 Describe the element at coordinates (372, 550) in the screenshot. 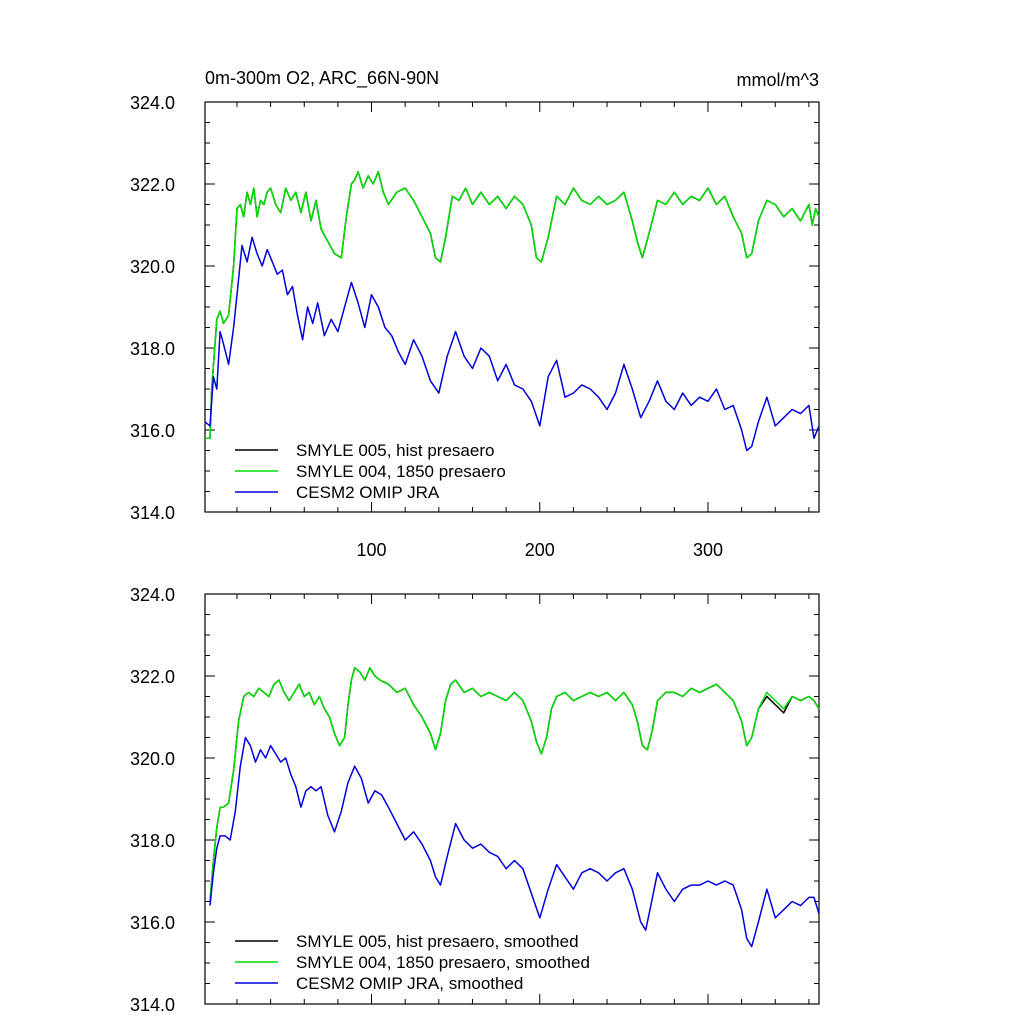

I see `x-tick-label: 100` at that location.